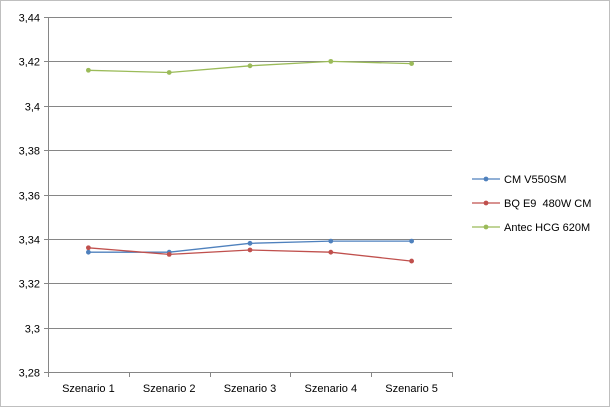 The height and width of the screenshot is (407, 610). What do you see at coordinates (32, 330) in the screenshot?
I see `y-tick-label: 3,3` at bounding box center [32, 330].